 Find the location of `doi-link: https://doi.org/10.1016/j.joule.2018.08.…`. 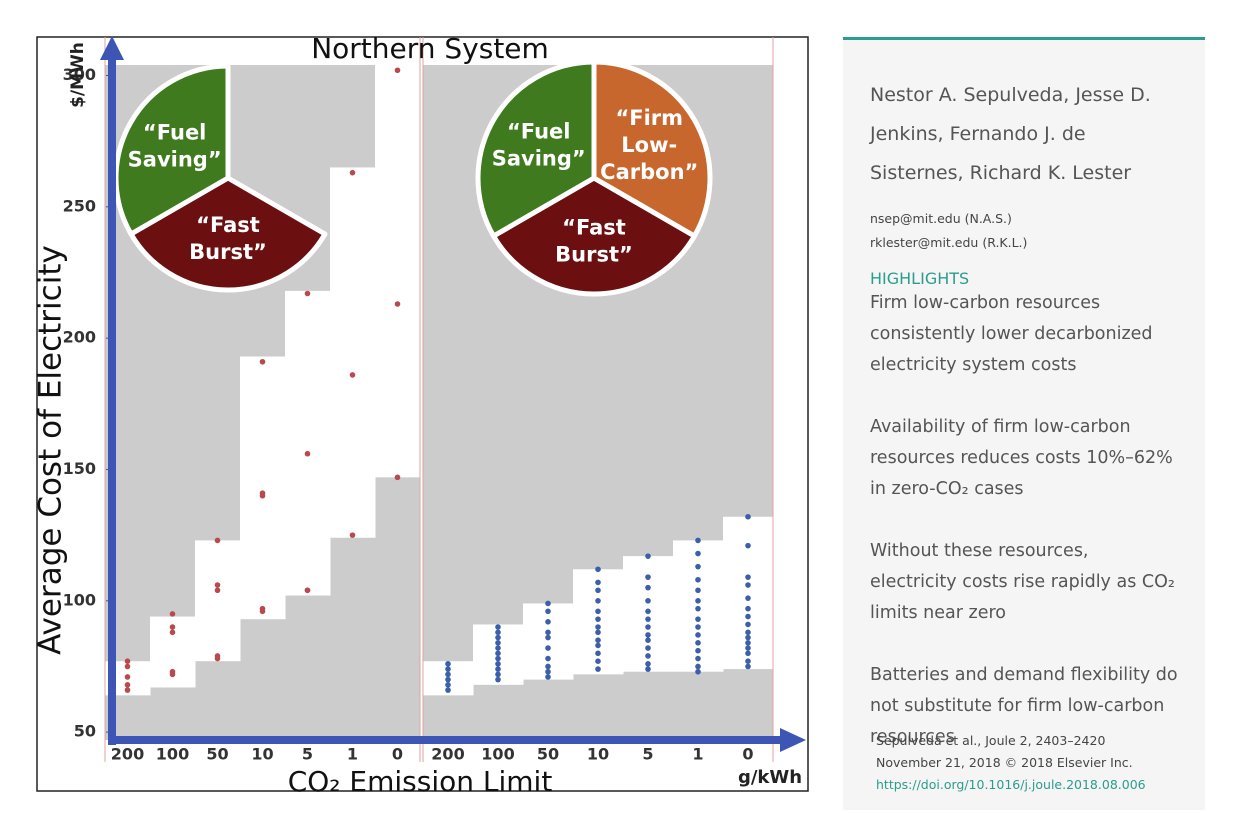

doi-link: https://doi.org/10.1016/j.joule.2018.08.… is located at coordinates (1011, 784).